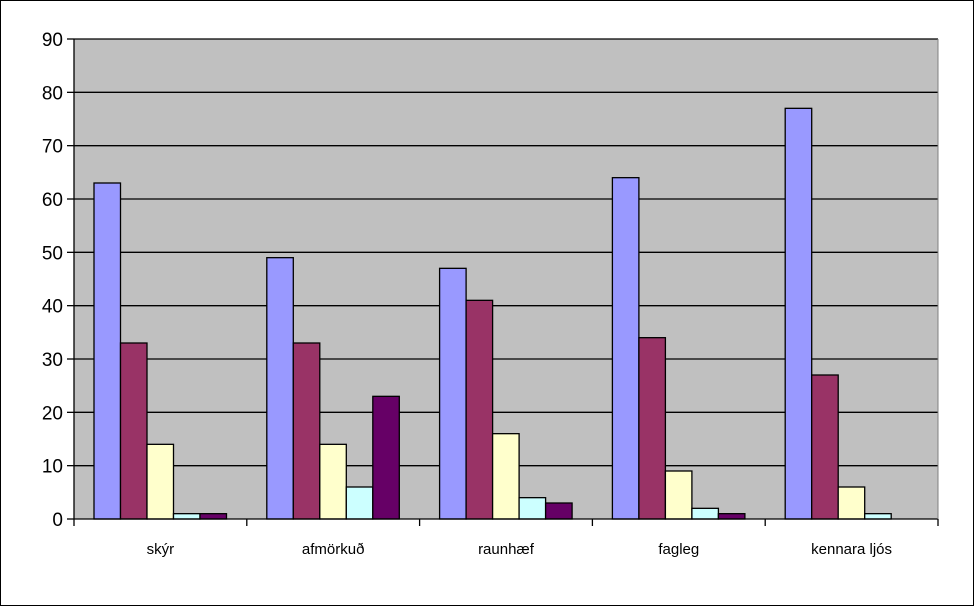 Image resolution: width=974 pixels, height=606 pixels. I want to click on xtick-label-0: skýr, so click(161, 549).